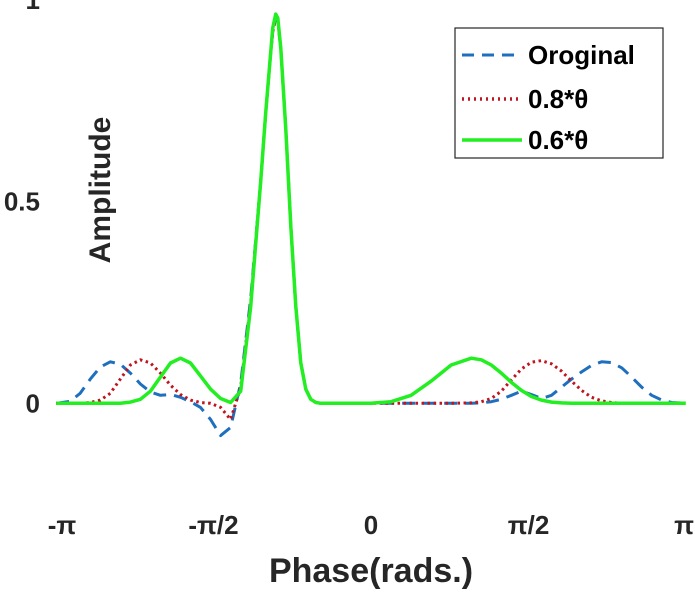 The image size is (695, 592). I want to click on x-tick-label-3: π/2, so click(529, 525).